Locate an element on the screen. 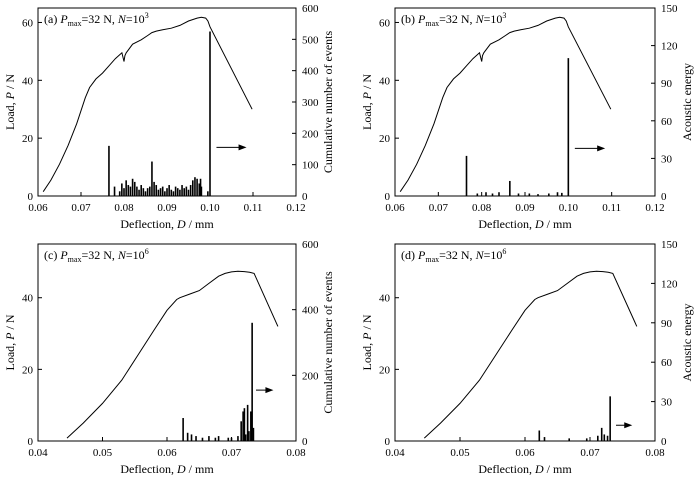  panel-annotation: (b) Pmax=32 N, N=103 is located at coordinates (453, 19).